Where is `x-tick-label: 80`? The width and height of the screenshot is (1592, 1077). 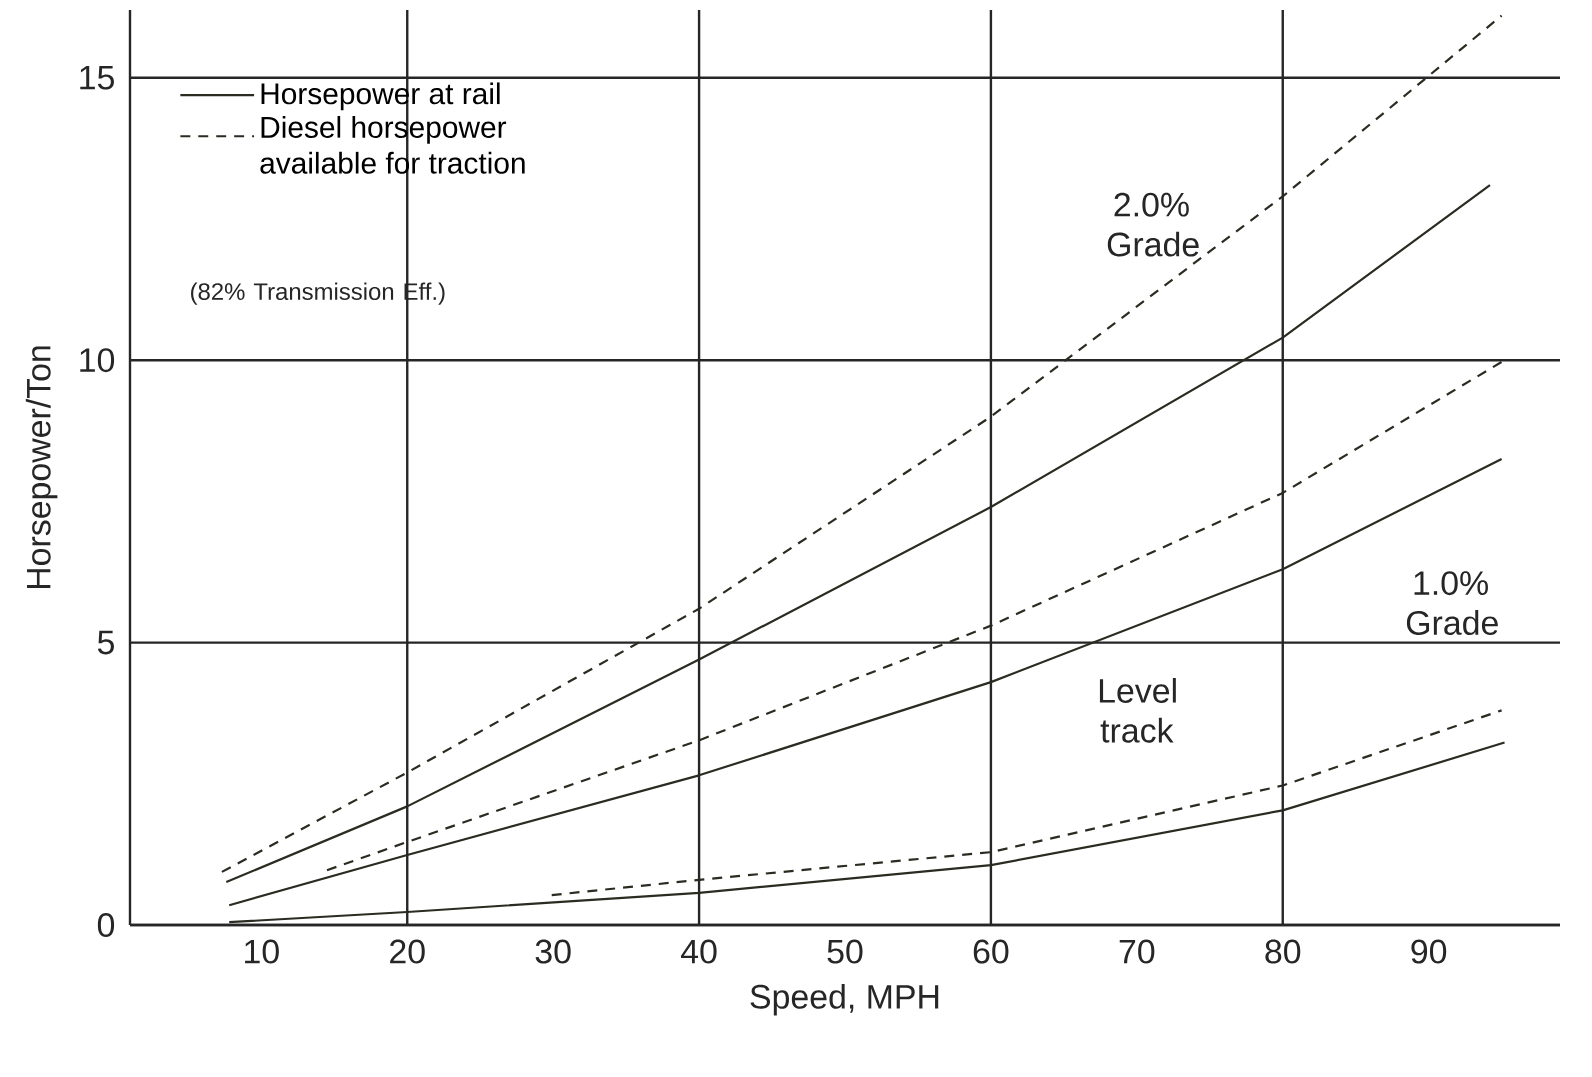
x-tick-label: 80 is located at coordinates (1283, 951).